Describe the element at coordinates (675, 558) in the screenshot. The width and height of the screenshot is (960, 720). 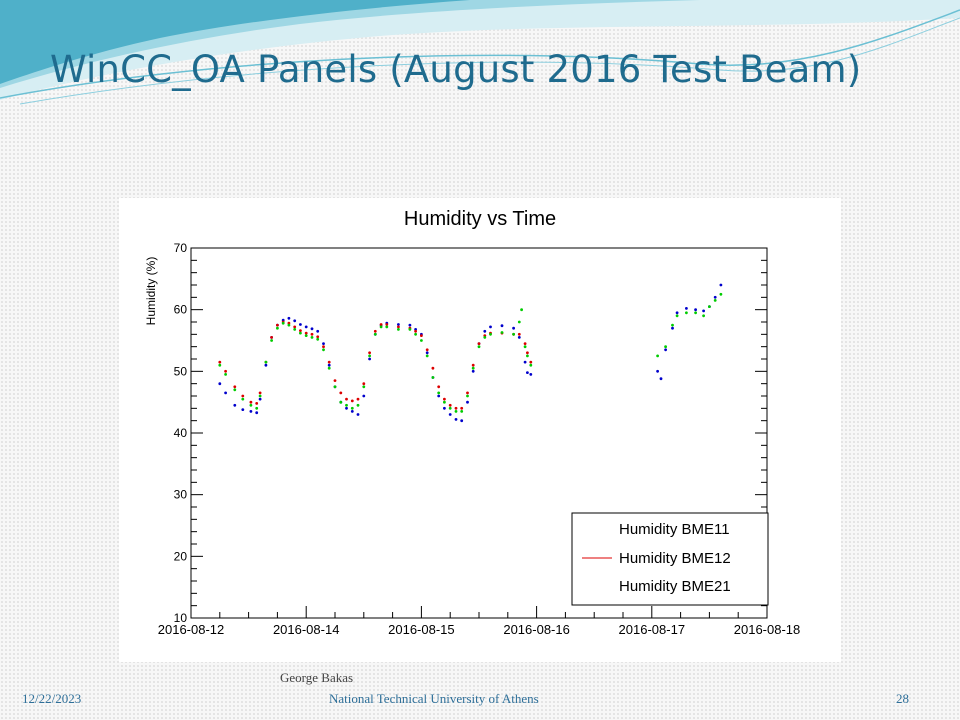
I see `legend-label-bme12: Humidity BME12` at that location.